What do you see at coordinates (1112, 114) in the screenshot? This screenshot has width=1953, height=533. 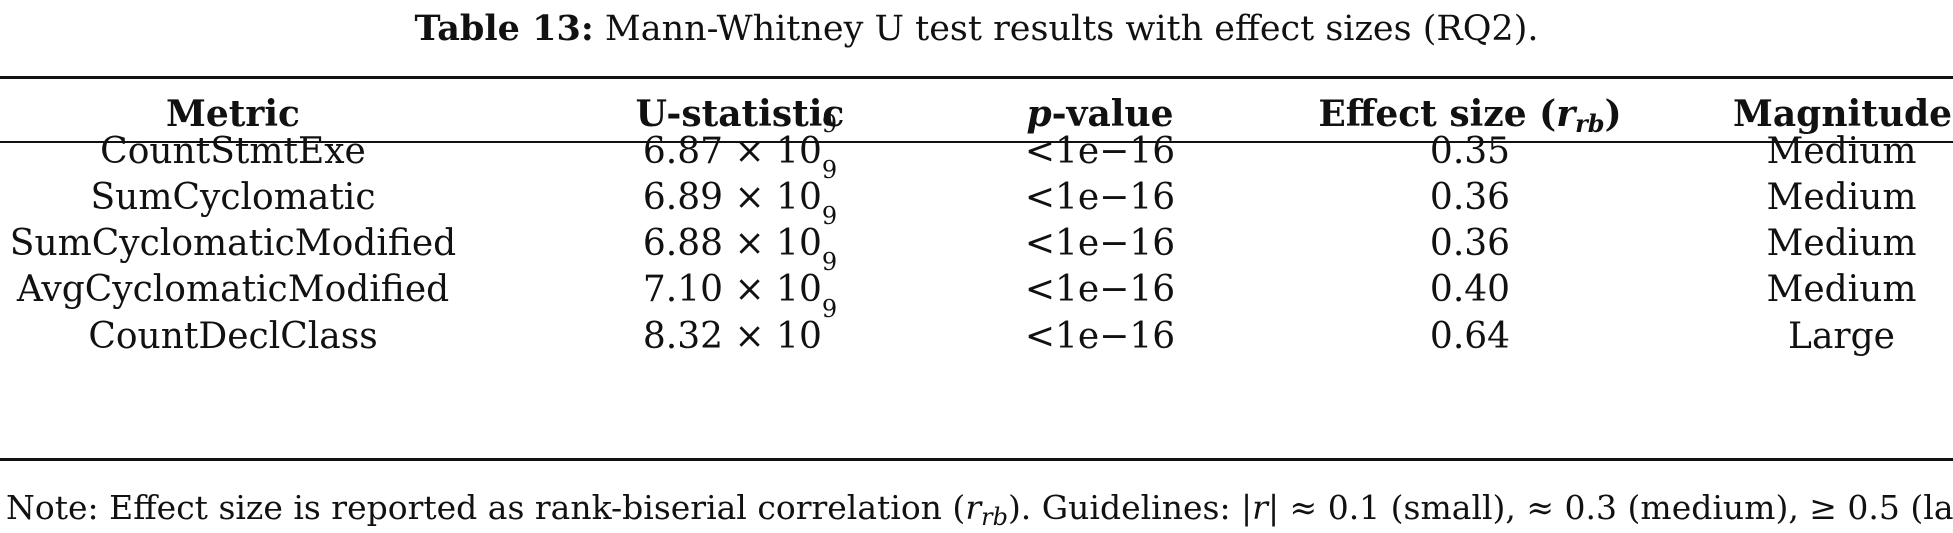 I see `header-p-suffix: -value` at bounding box center [1112, 114].